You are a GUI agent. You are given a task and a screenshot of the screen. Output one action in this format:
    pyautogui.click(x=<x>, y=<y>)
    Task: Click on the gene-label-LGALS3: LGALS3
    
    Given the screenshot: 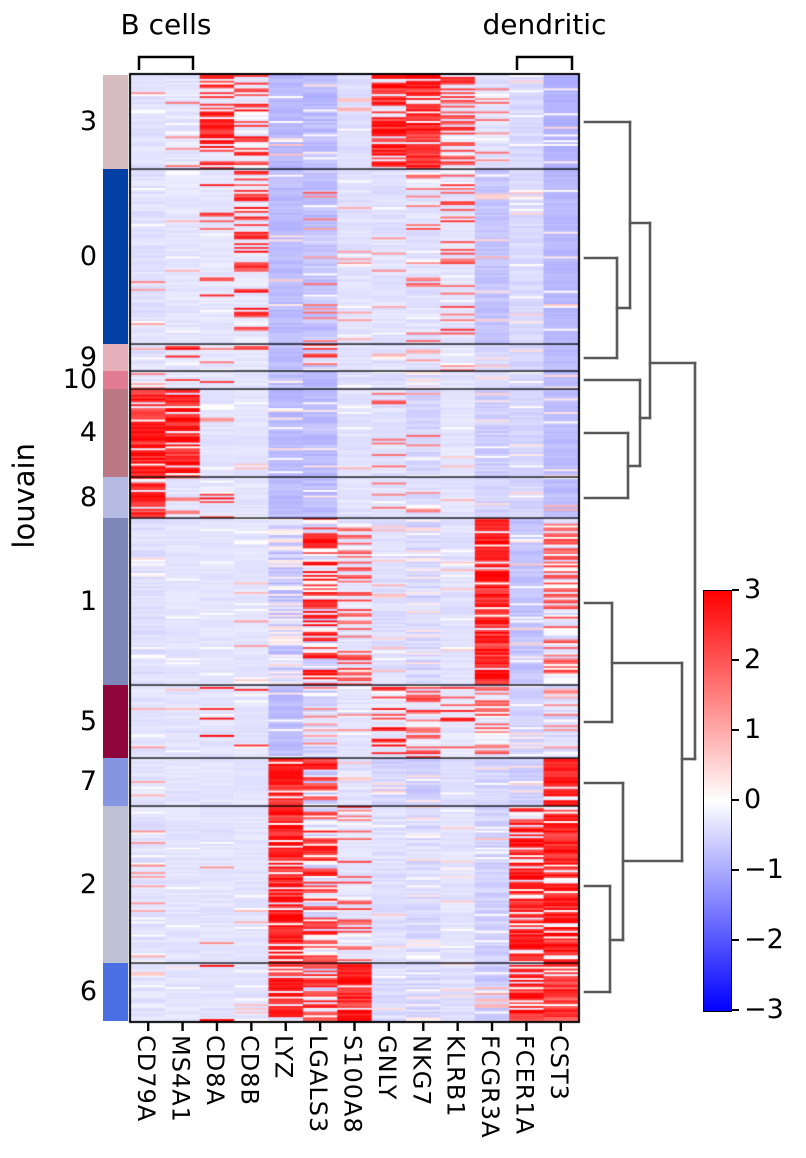 What is the action you would take?
    pyautogui.click(x=318, y=1084)
    